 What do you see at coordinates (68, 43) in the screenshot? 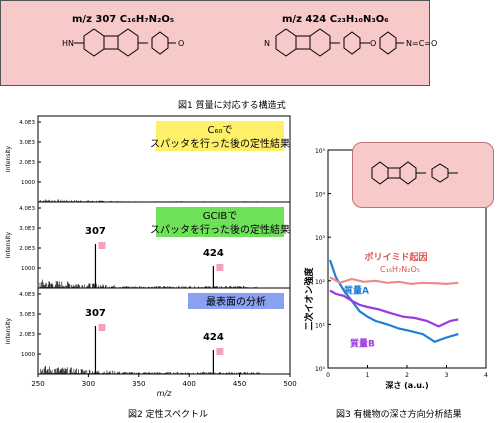
I see `svg-text: HN` at bounding box center [68, 43].